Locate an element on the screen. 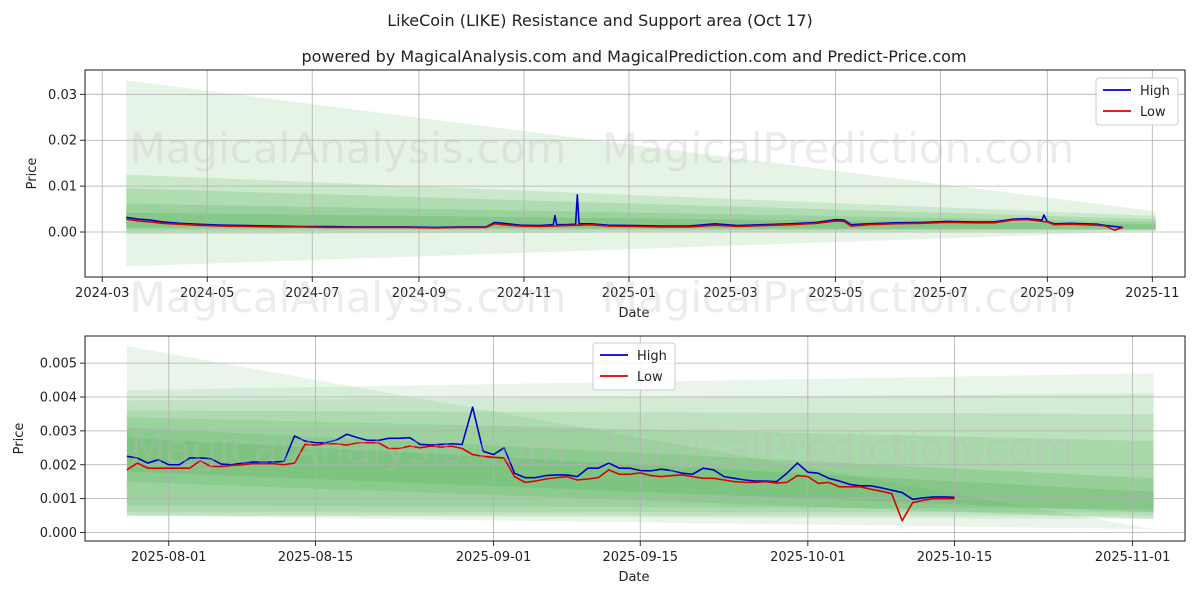  y-tick-label: 0.003 is located at coordinates (58, 431).